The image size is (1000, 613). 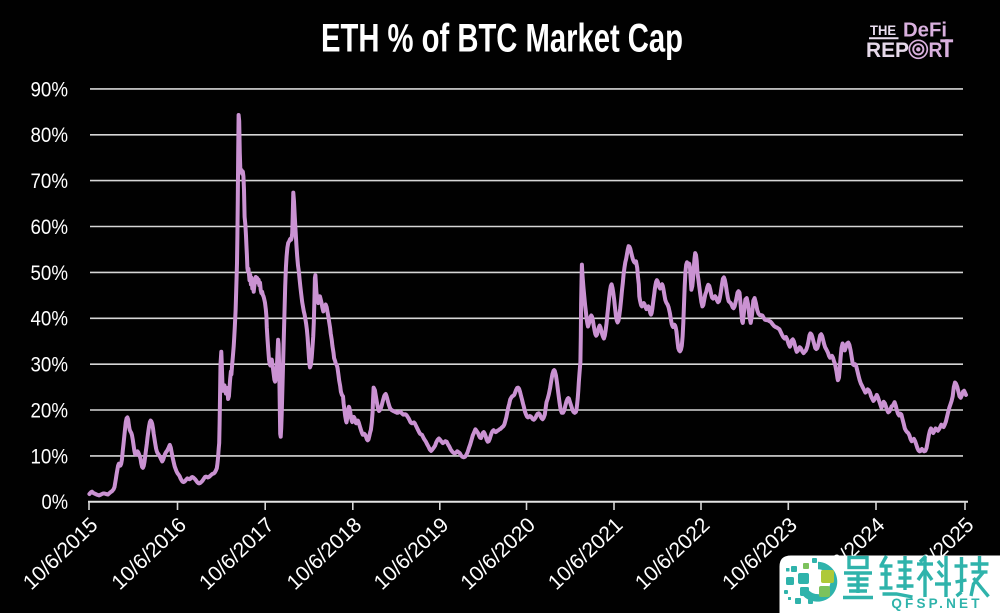 What do you see at coordinates (887, 50) in the screenshot?
I see `svg-text: REP` at bounding box center [887, 50].